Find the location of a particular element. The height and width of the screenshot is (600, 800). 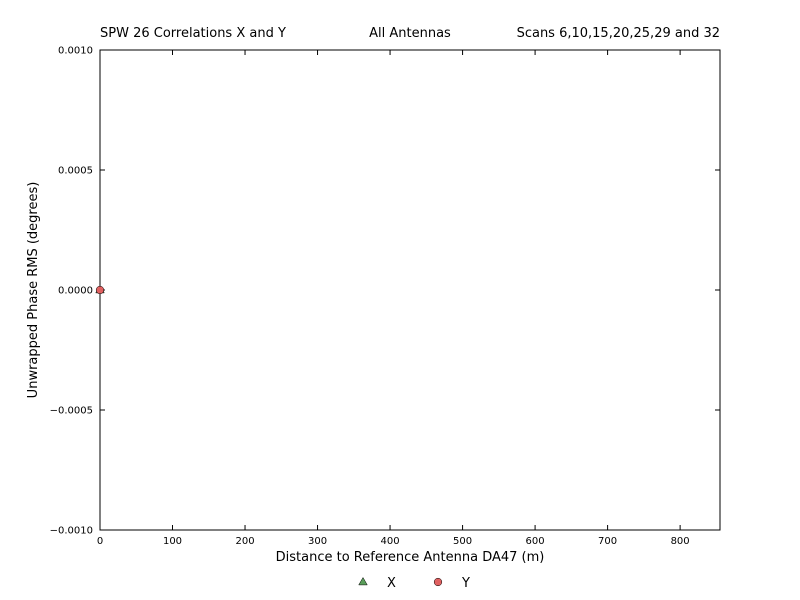

x-tick-label: 600 is located at coordinates (535, 541).